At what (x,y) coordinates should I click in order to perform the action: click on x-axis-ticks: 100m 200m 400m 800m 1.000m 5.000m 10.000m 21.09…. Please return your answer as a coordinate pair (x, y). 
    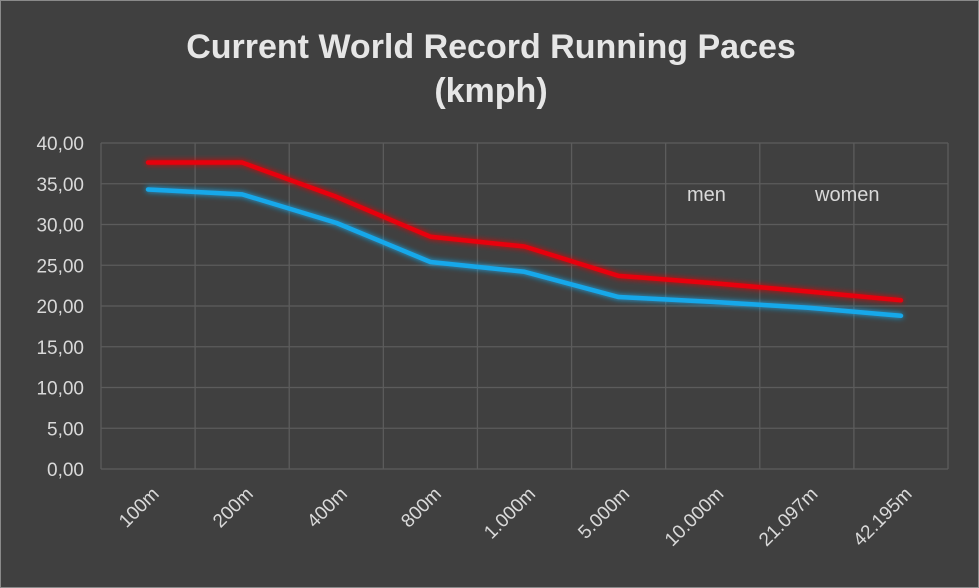
    Looking at the image, I should click on (515, 517).